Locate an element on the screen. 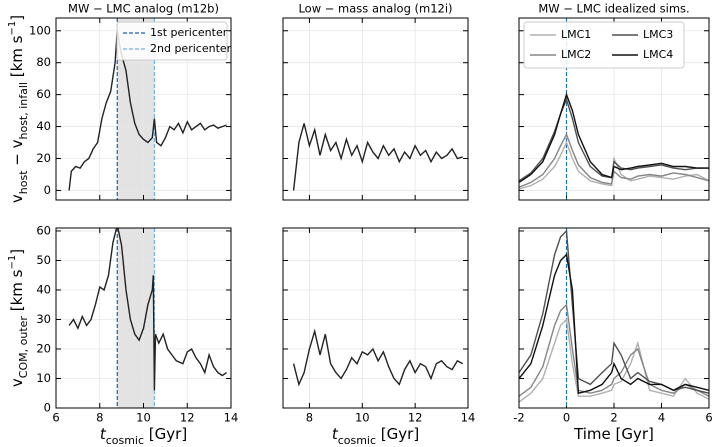 The image size is (720, 447). panel: Low − mass analog (m12i) is located at coordinates (375, 101).